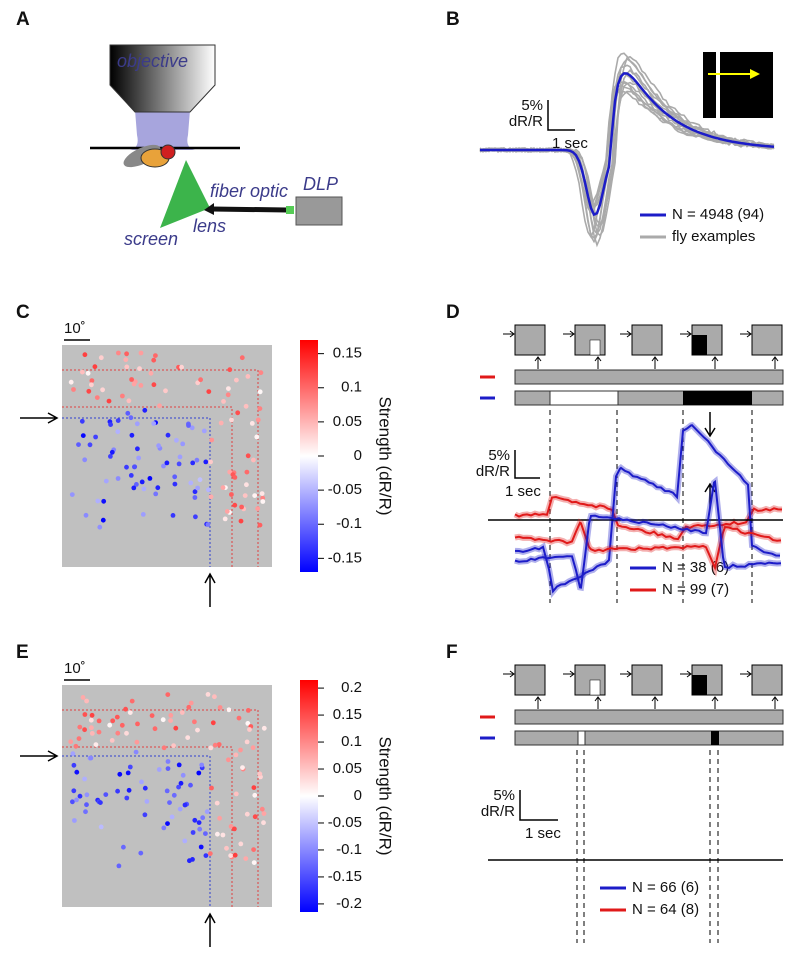 This screenshot has height=958, width=800. What do you see at coordinates (168, 152) in the screenshot?
I see `fly-eye` at bounding box center [168, 152].